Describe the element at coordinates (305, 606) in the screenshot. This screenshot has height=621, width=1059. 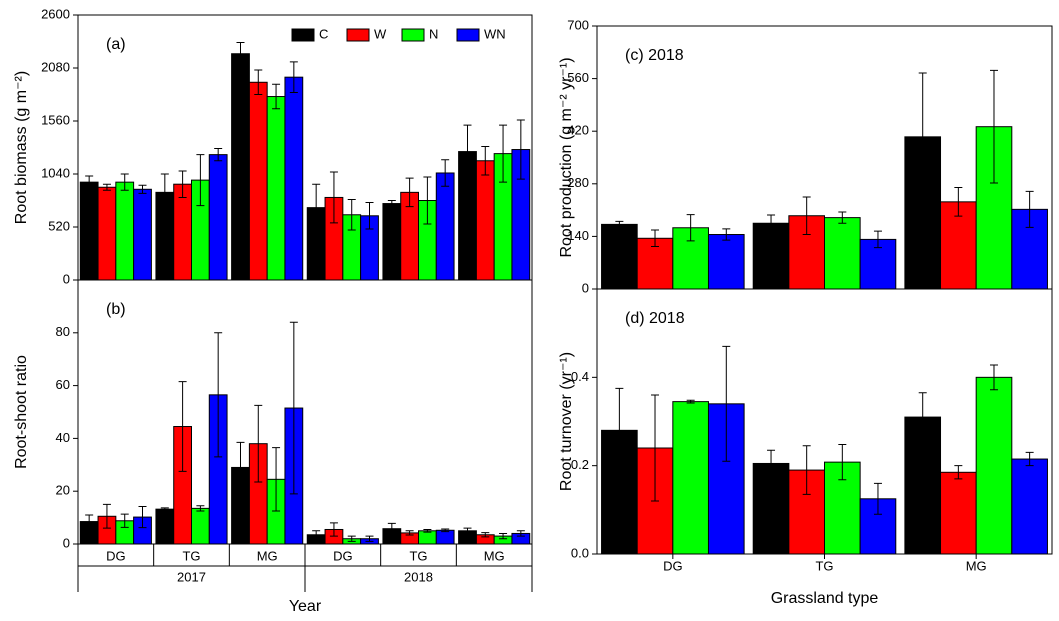
I see `x-axis-label: Year` at that location.